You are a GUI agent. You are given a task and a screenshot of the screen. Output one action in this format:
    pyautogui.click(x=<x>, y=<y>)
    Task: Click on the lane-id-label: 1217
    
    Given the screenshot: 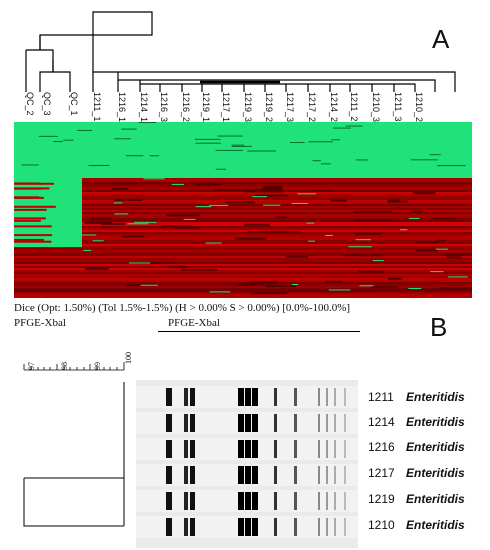 What is the action you would take?
    pyautogui.click(x=381, y=473)
    